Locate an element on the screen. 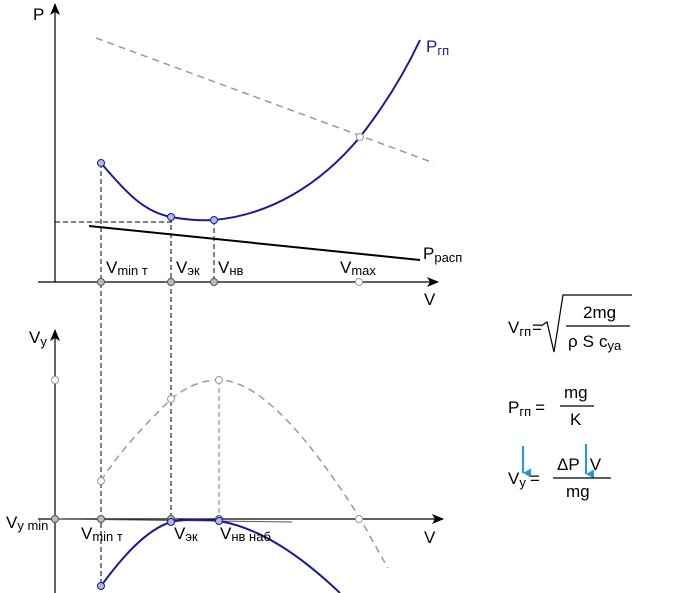 Image resolution: width=675 pixels, height=593 pixels. label-vmin-t: Vmin т is located at coordinates (127, 268).